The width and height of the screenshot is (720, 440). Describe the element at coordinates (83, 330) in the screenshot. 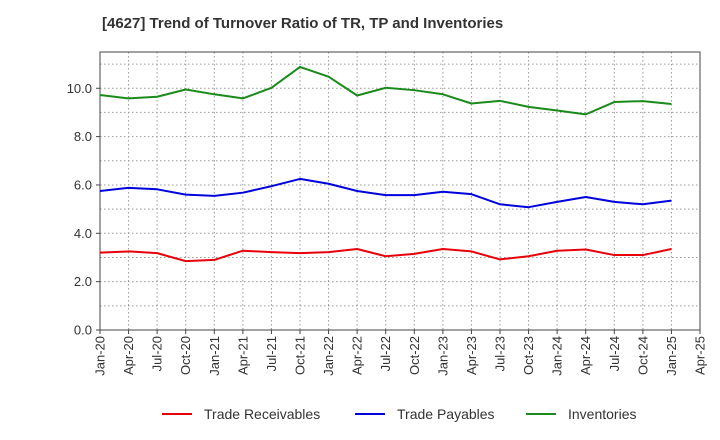

I see `y-tick-label: 0.0` at that location.